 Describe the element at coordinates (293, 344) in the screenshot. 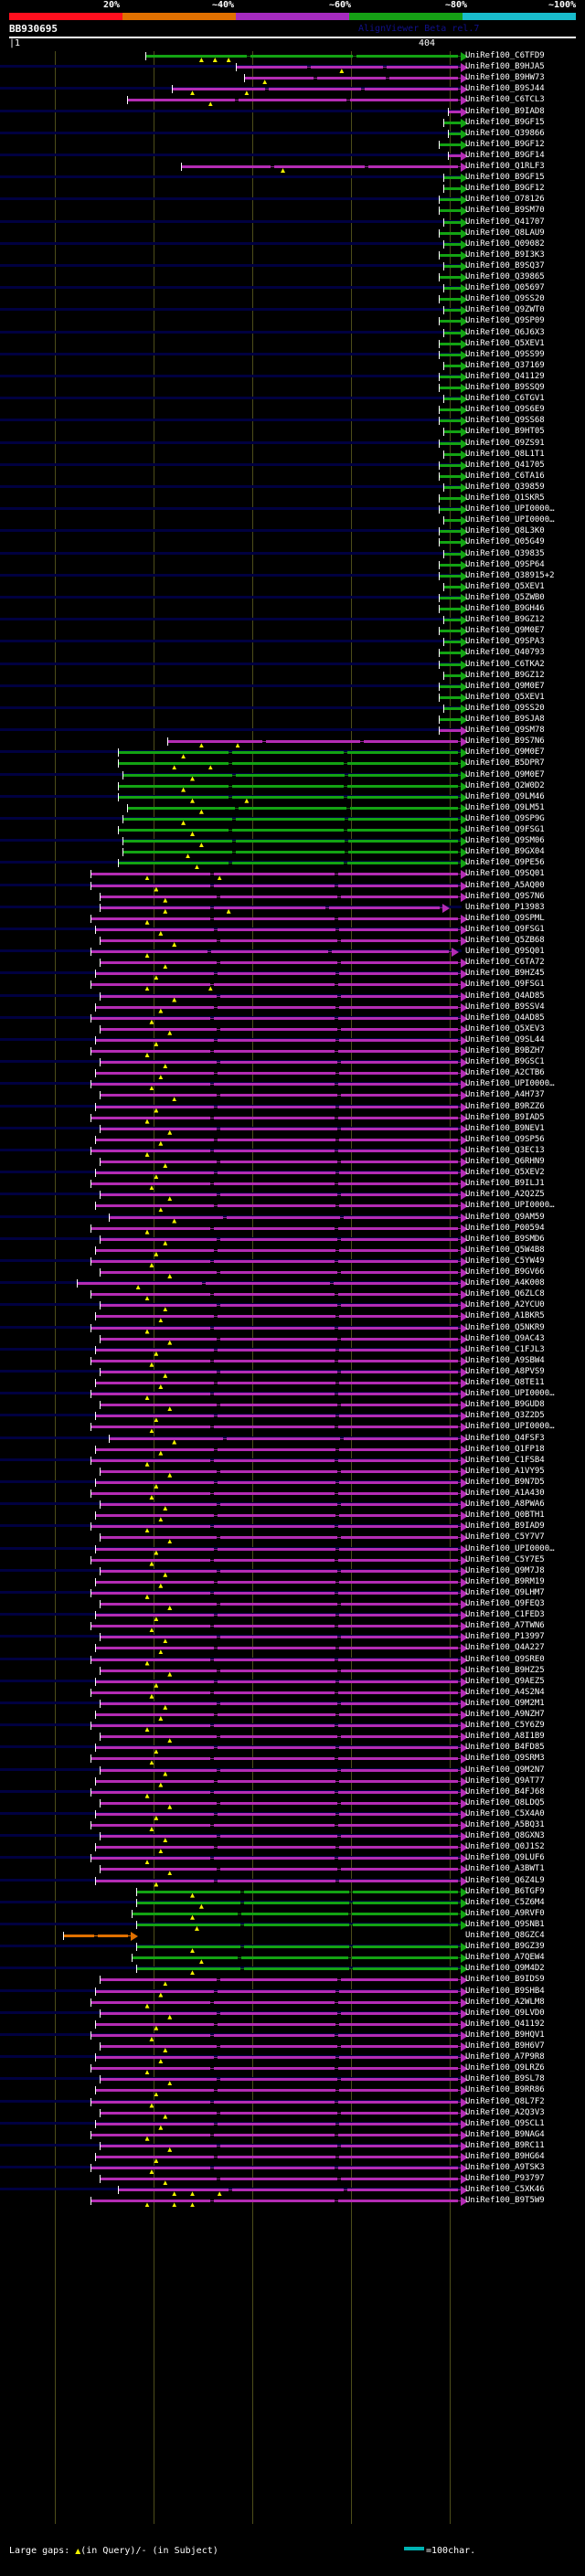

I see `alignment-row: UniRef100_Q5XEV1` at that location.